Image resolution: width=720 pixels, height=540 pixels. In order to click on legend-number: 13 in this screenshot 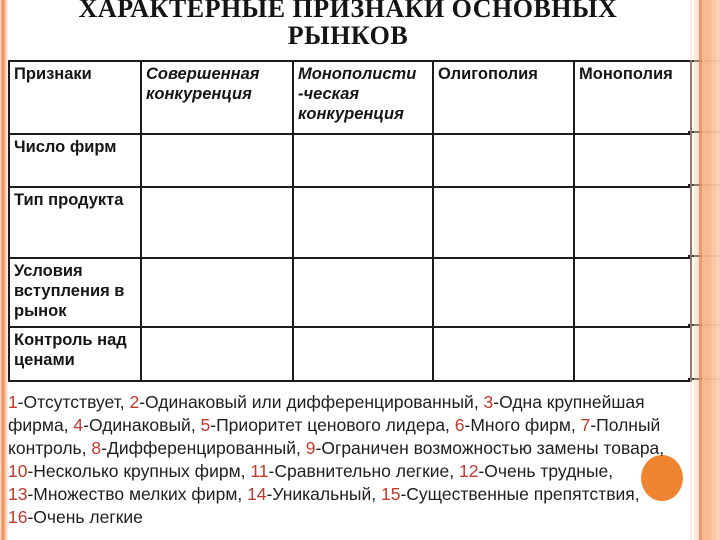, I will do `click(18, 494)`.